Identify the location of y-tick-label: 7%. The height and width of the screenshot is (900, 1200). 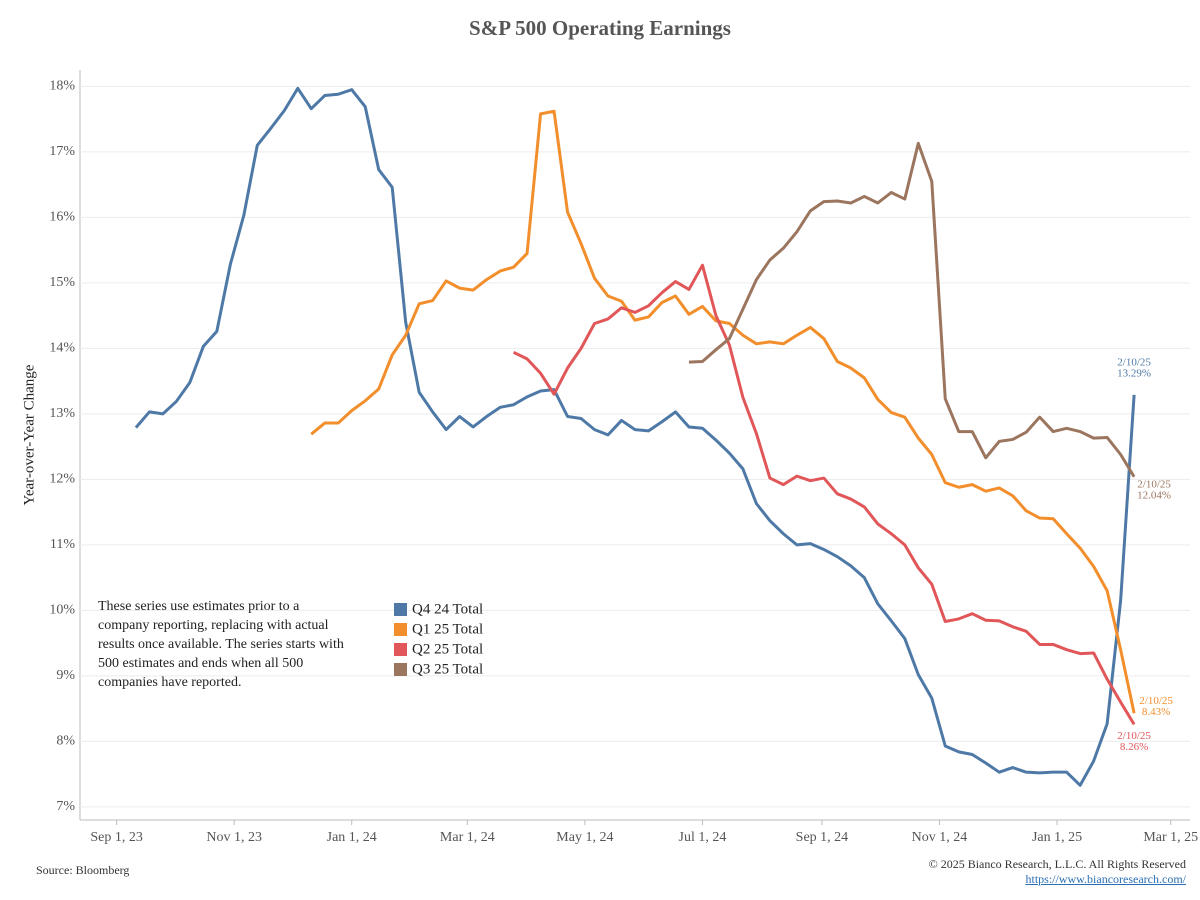
(65, 806).